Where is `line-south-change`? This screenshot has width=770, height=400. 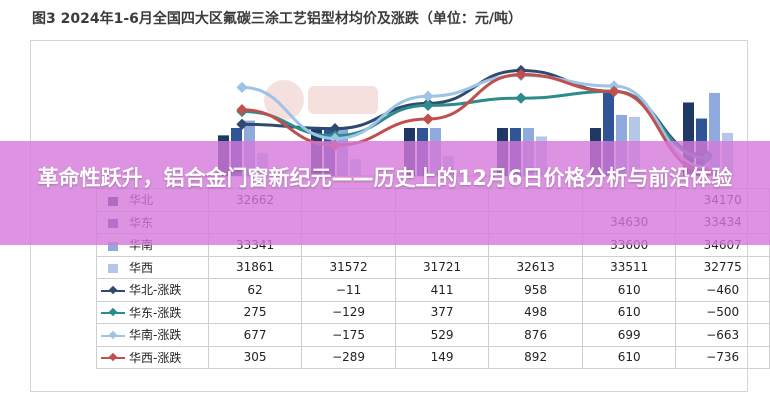
line-south-change is located at coordinates (474, 121).